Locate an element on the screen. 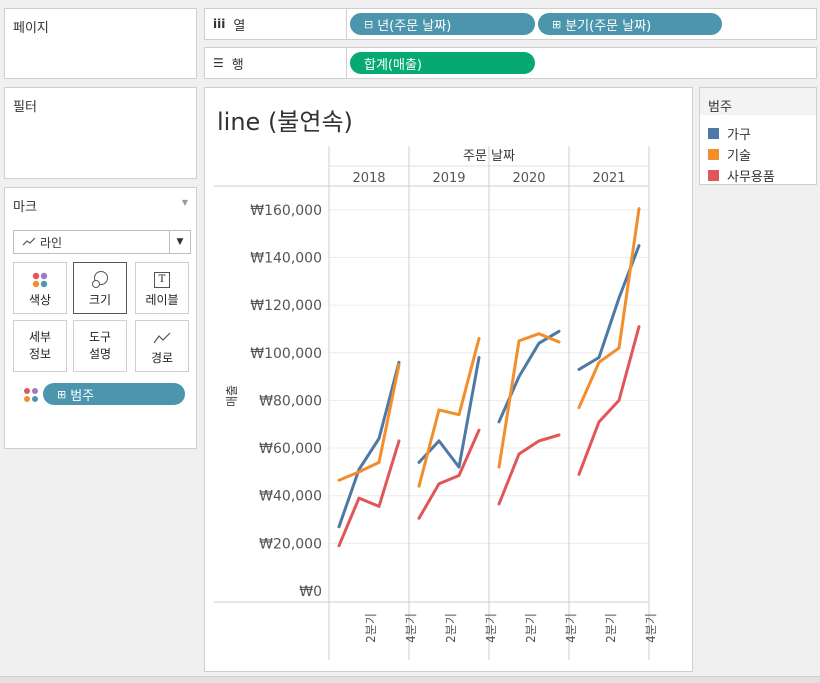 This screenshot has width=820, height=683. year-header: 2020 is located at coordinates (528, 178).